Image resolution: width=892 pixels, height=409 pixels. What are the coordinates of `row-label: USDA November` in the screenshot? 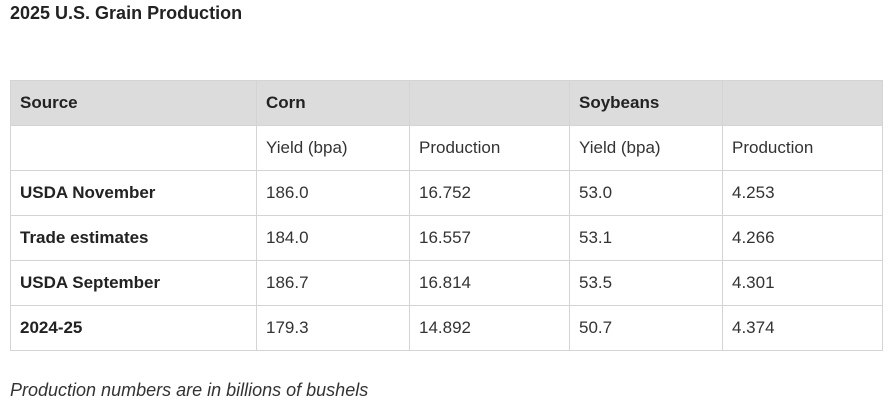 It's located at (133, 193).